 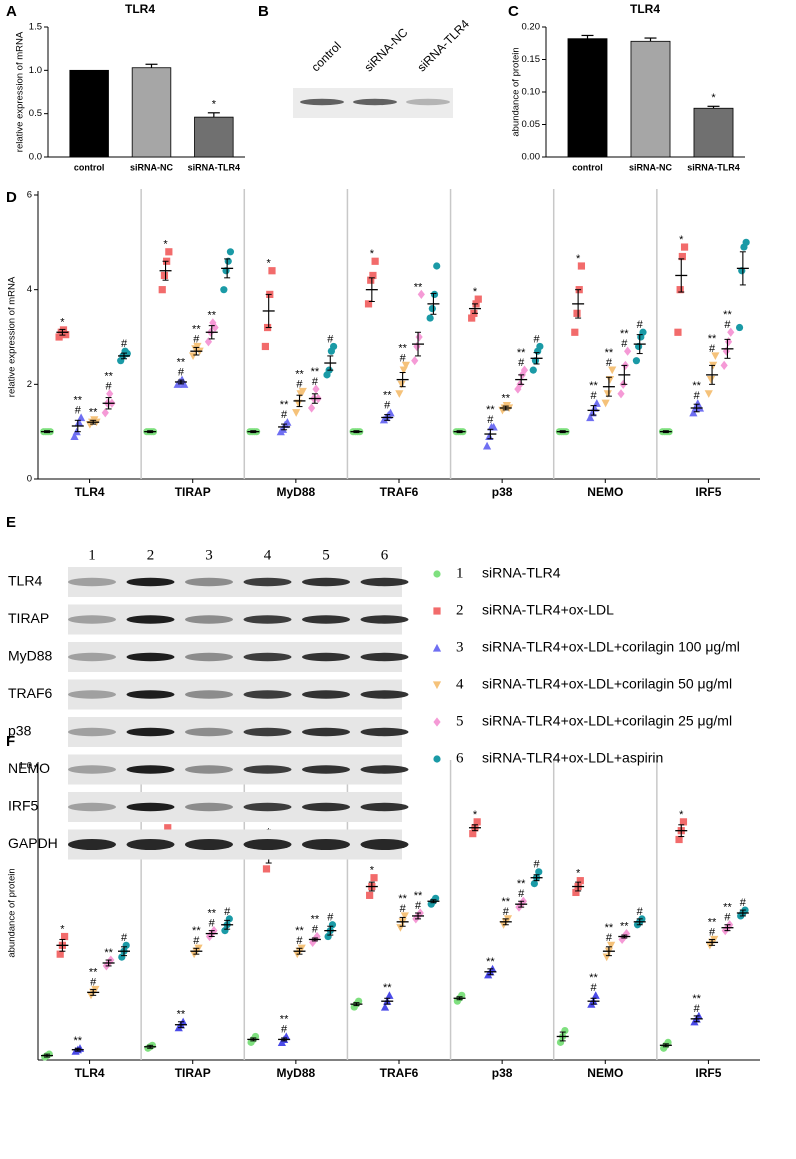 What do you see at coordinates (11, 11) in the screenshot?
I see `panel-label: A` at bounding box center [11, 11].